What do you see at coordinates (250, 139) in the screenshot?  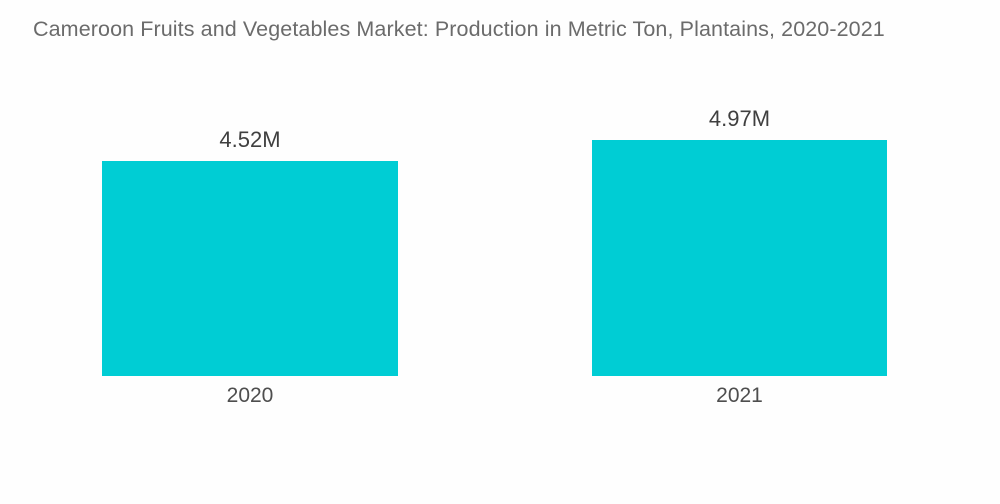 I see `bar-value-label: 4.52M` at bounding box center [250, 139].